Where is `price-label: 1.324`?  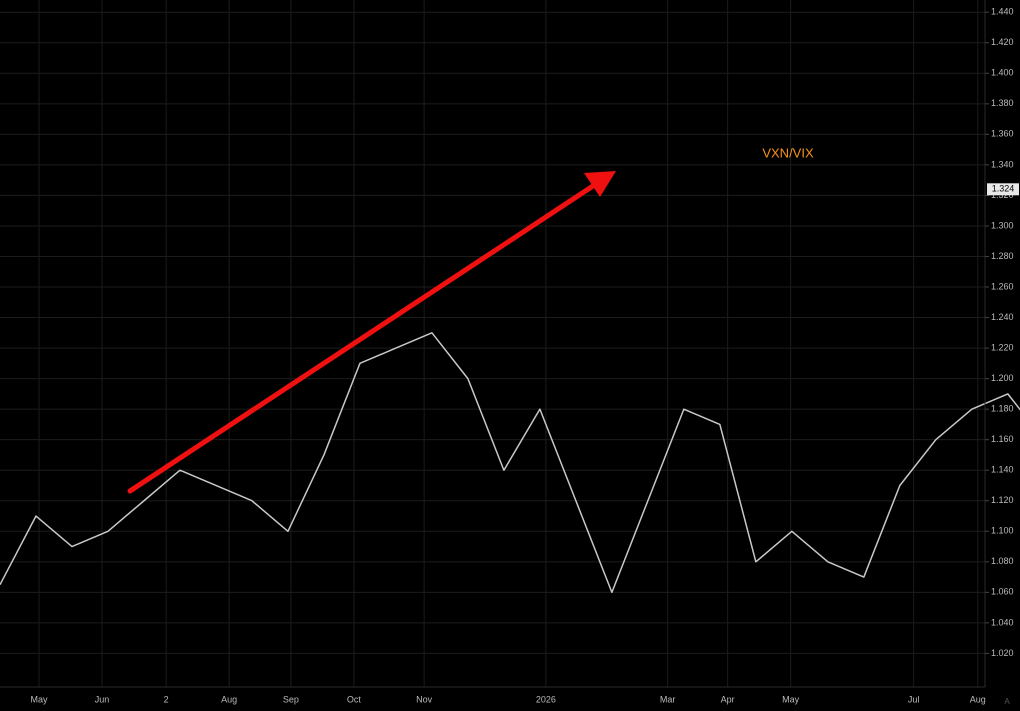
price-label: 1.324 is located at coordinates (1003, 189).